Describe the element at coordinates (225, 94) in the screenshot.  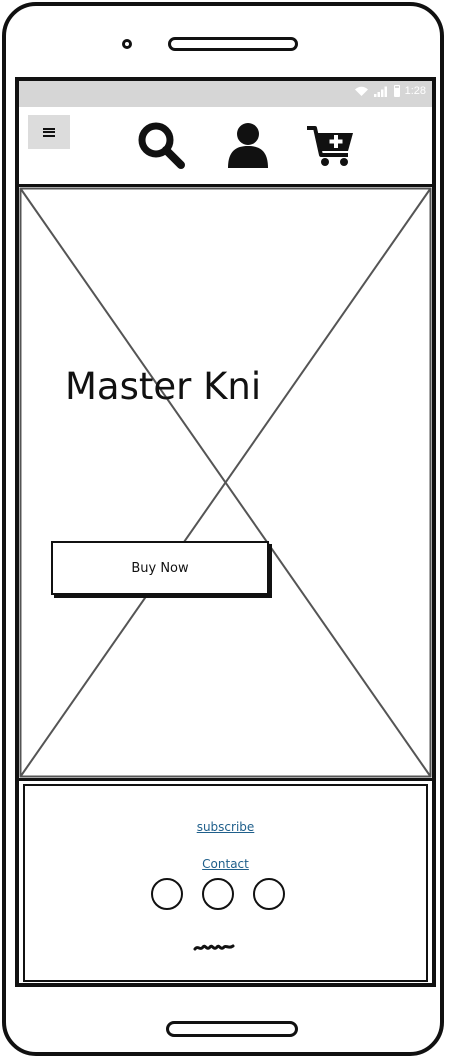
I see `status-bar: 1:28` at that location.